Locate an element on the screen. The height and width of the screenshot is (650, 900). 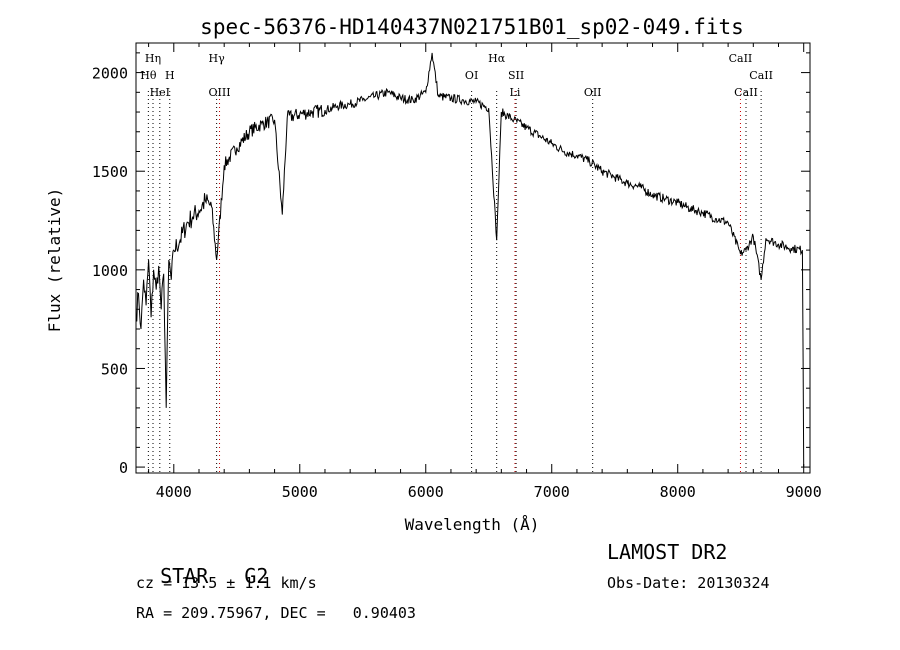
object-subclass: G2 is located at coordinates (256, 576).